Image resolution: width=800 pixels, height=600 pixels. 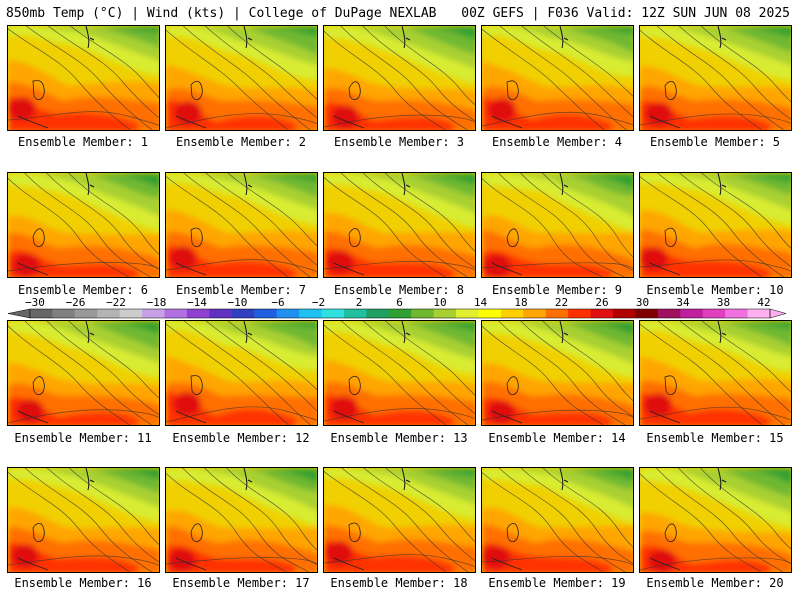 I want to click on colorbar-tick-label: −26, so click(x=76, y=302).